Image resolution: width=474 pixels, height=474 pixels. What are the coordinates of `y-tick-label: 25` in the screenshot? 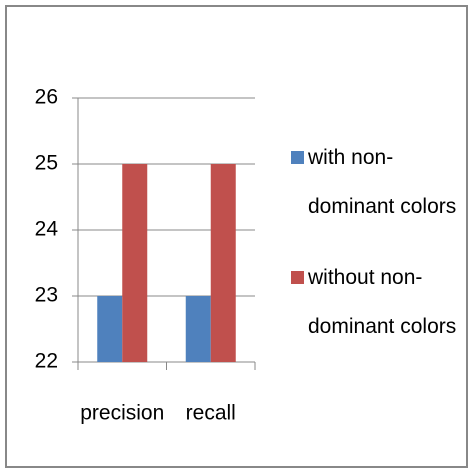 It's located at (46, 163).